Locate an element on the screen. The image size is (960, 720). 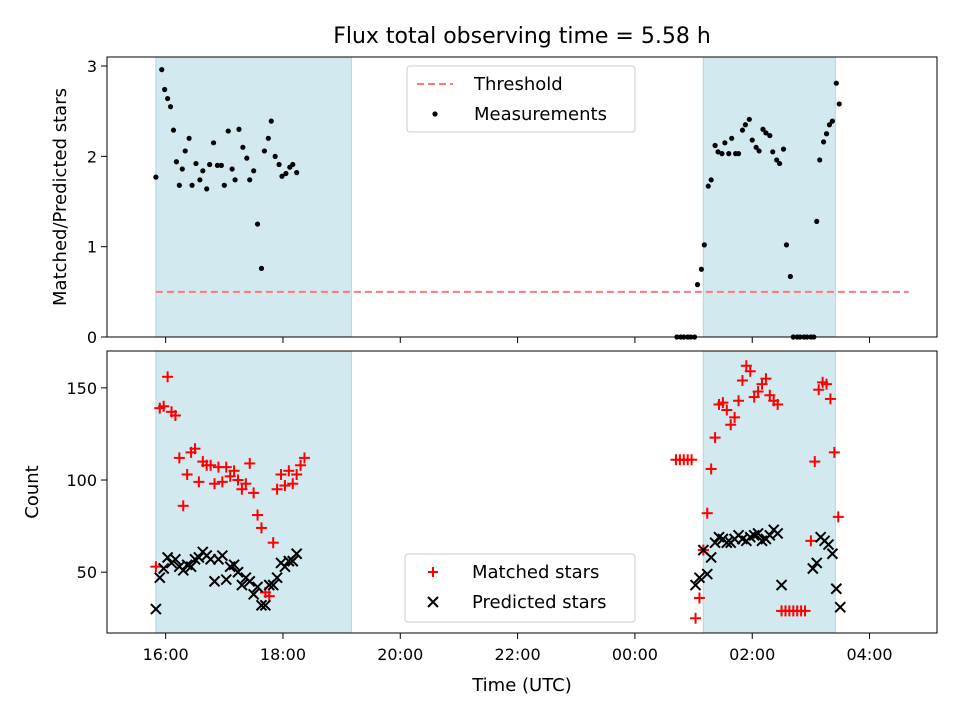
ratio-x-ticks is located at coordinates (518, 340).